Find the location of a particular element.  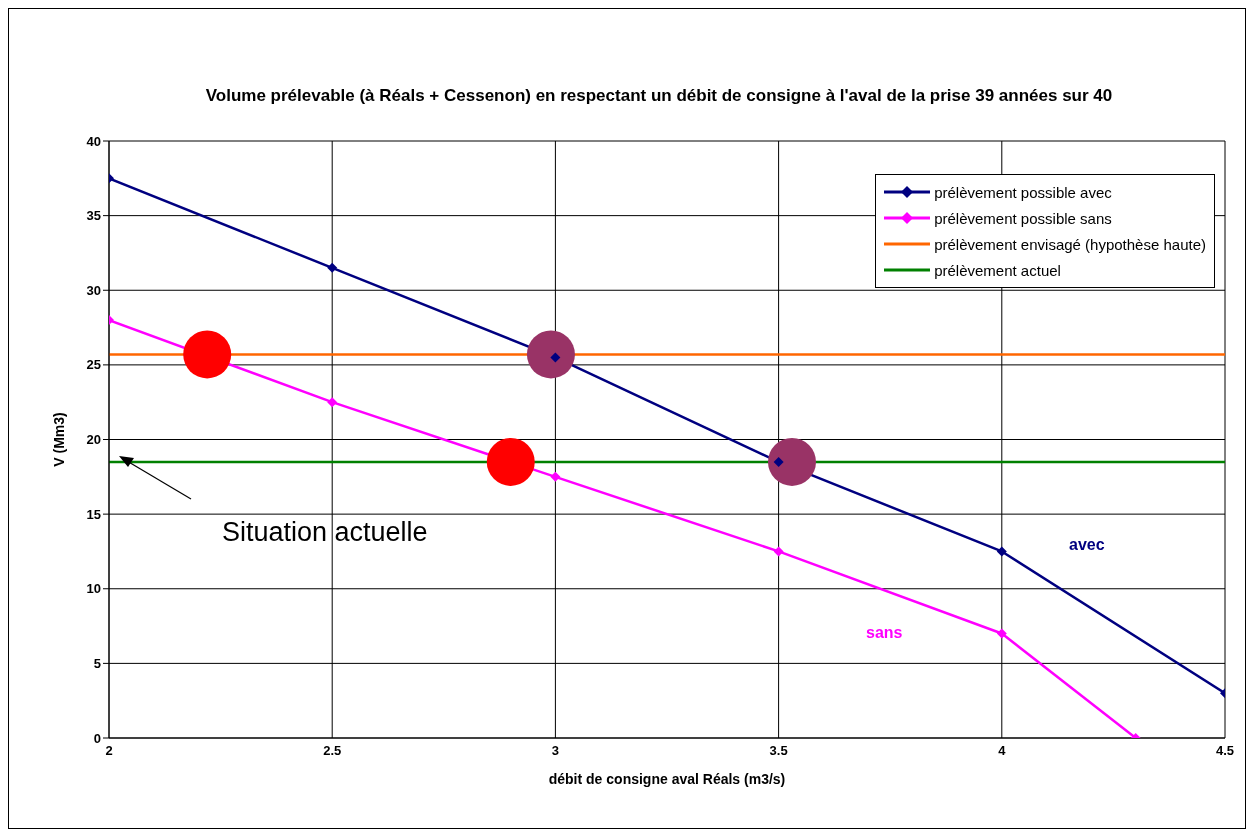

chart-title: Volume prélevable (à Réals + Cessenon) en respectant un débit de consigne à l'aval de la prise 39 années sur 40 is located at coordinates (659, 96).